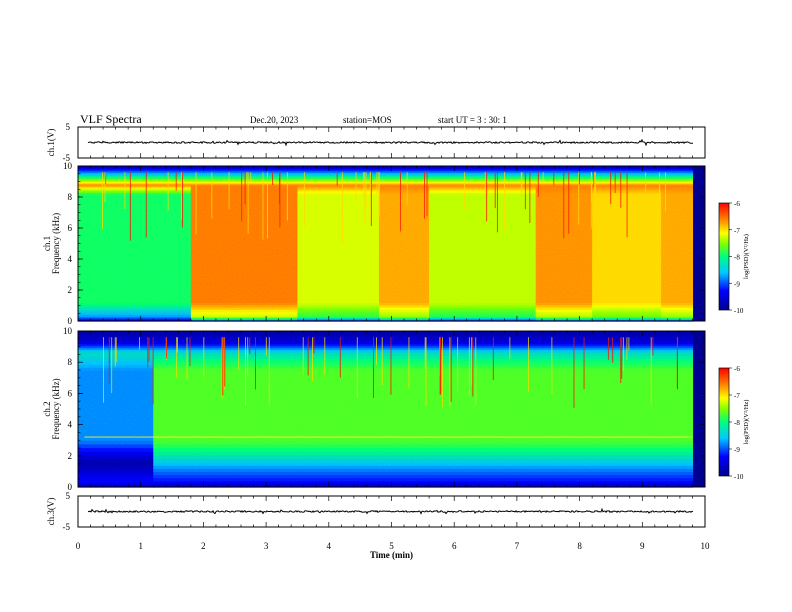 The image size is (792, 612). Describe the element at coordinates (274, 120) in the screenshot. I see `date-label: Dec.20, 2023` at that location.